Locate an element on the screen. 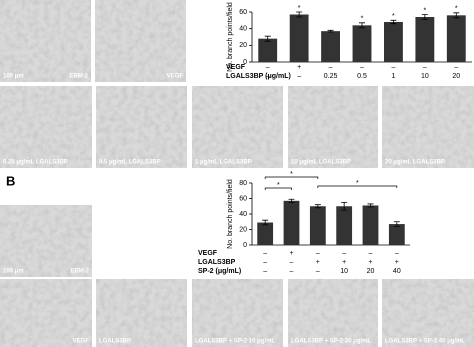  y-tick-label: 40 is located at coordinates (243, 29).